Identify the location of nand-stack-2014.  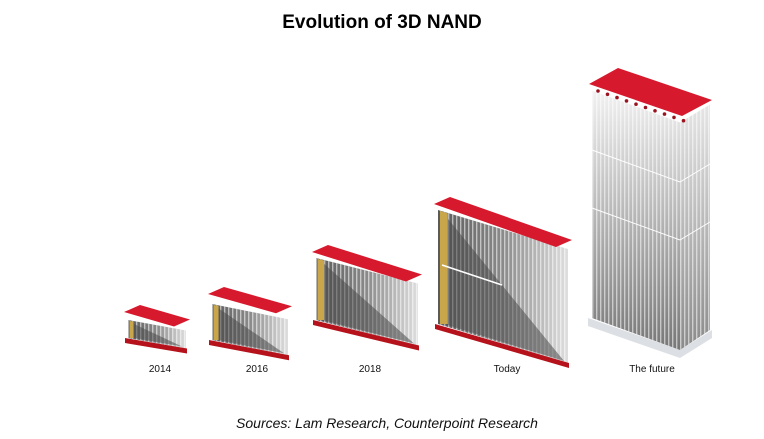
(157, 329).